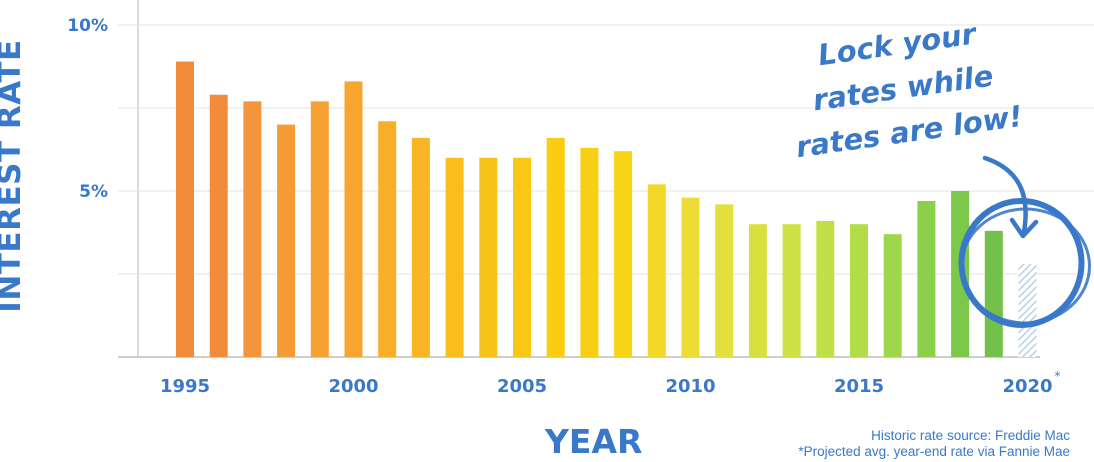  Describe the element at coordinates (970, 435) in the screenshot. I see `source-line-1: Historic rate source: Freddie Mac` at that location.